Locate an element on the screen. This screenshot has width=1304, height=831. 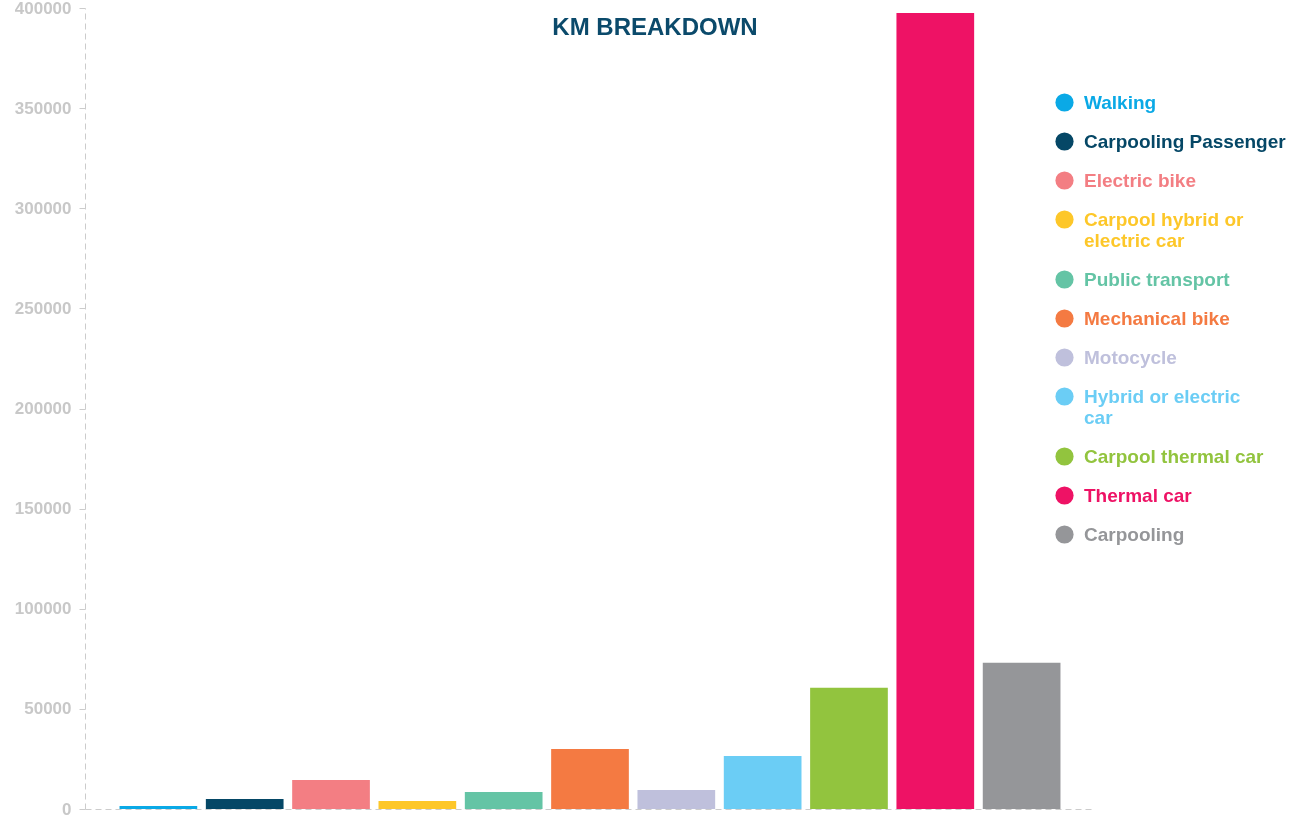
legend-label: Hybrid or electric car is located at coordinates (1162, 406).